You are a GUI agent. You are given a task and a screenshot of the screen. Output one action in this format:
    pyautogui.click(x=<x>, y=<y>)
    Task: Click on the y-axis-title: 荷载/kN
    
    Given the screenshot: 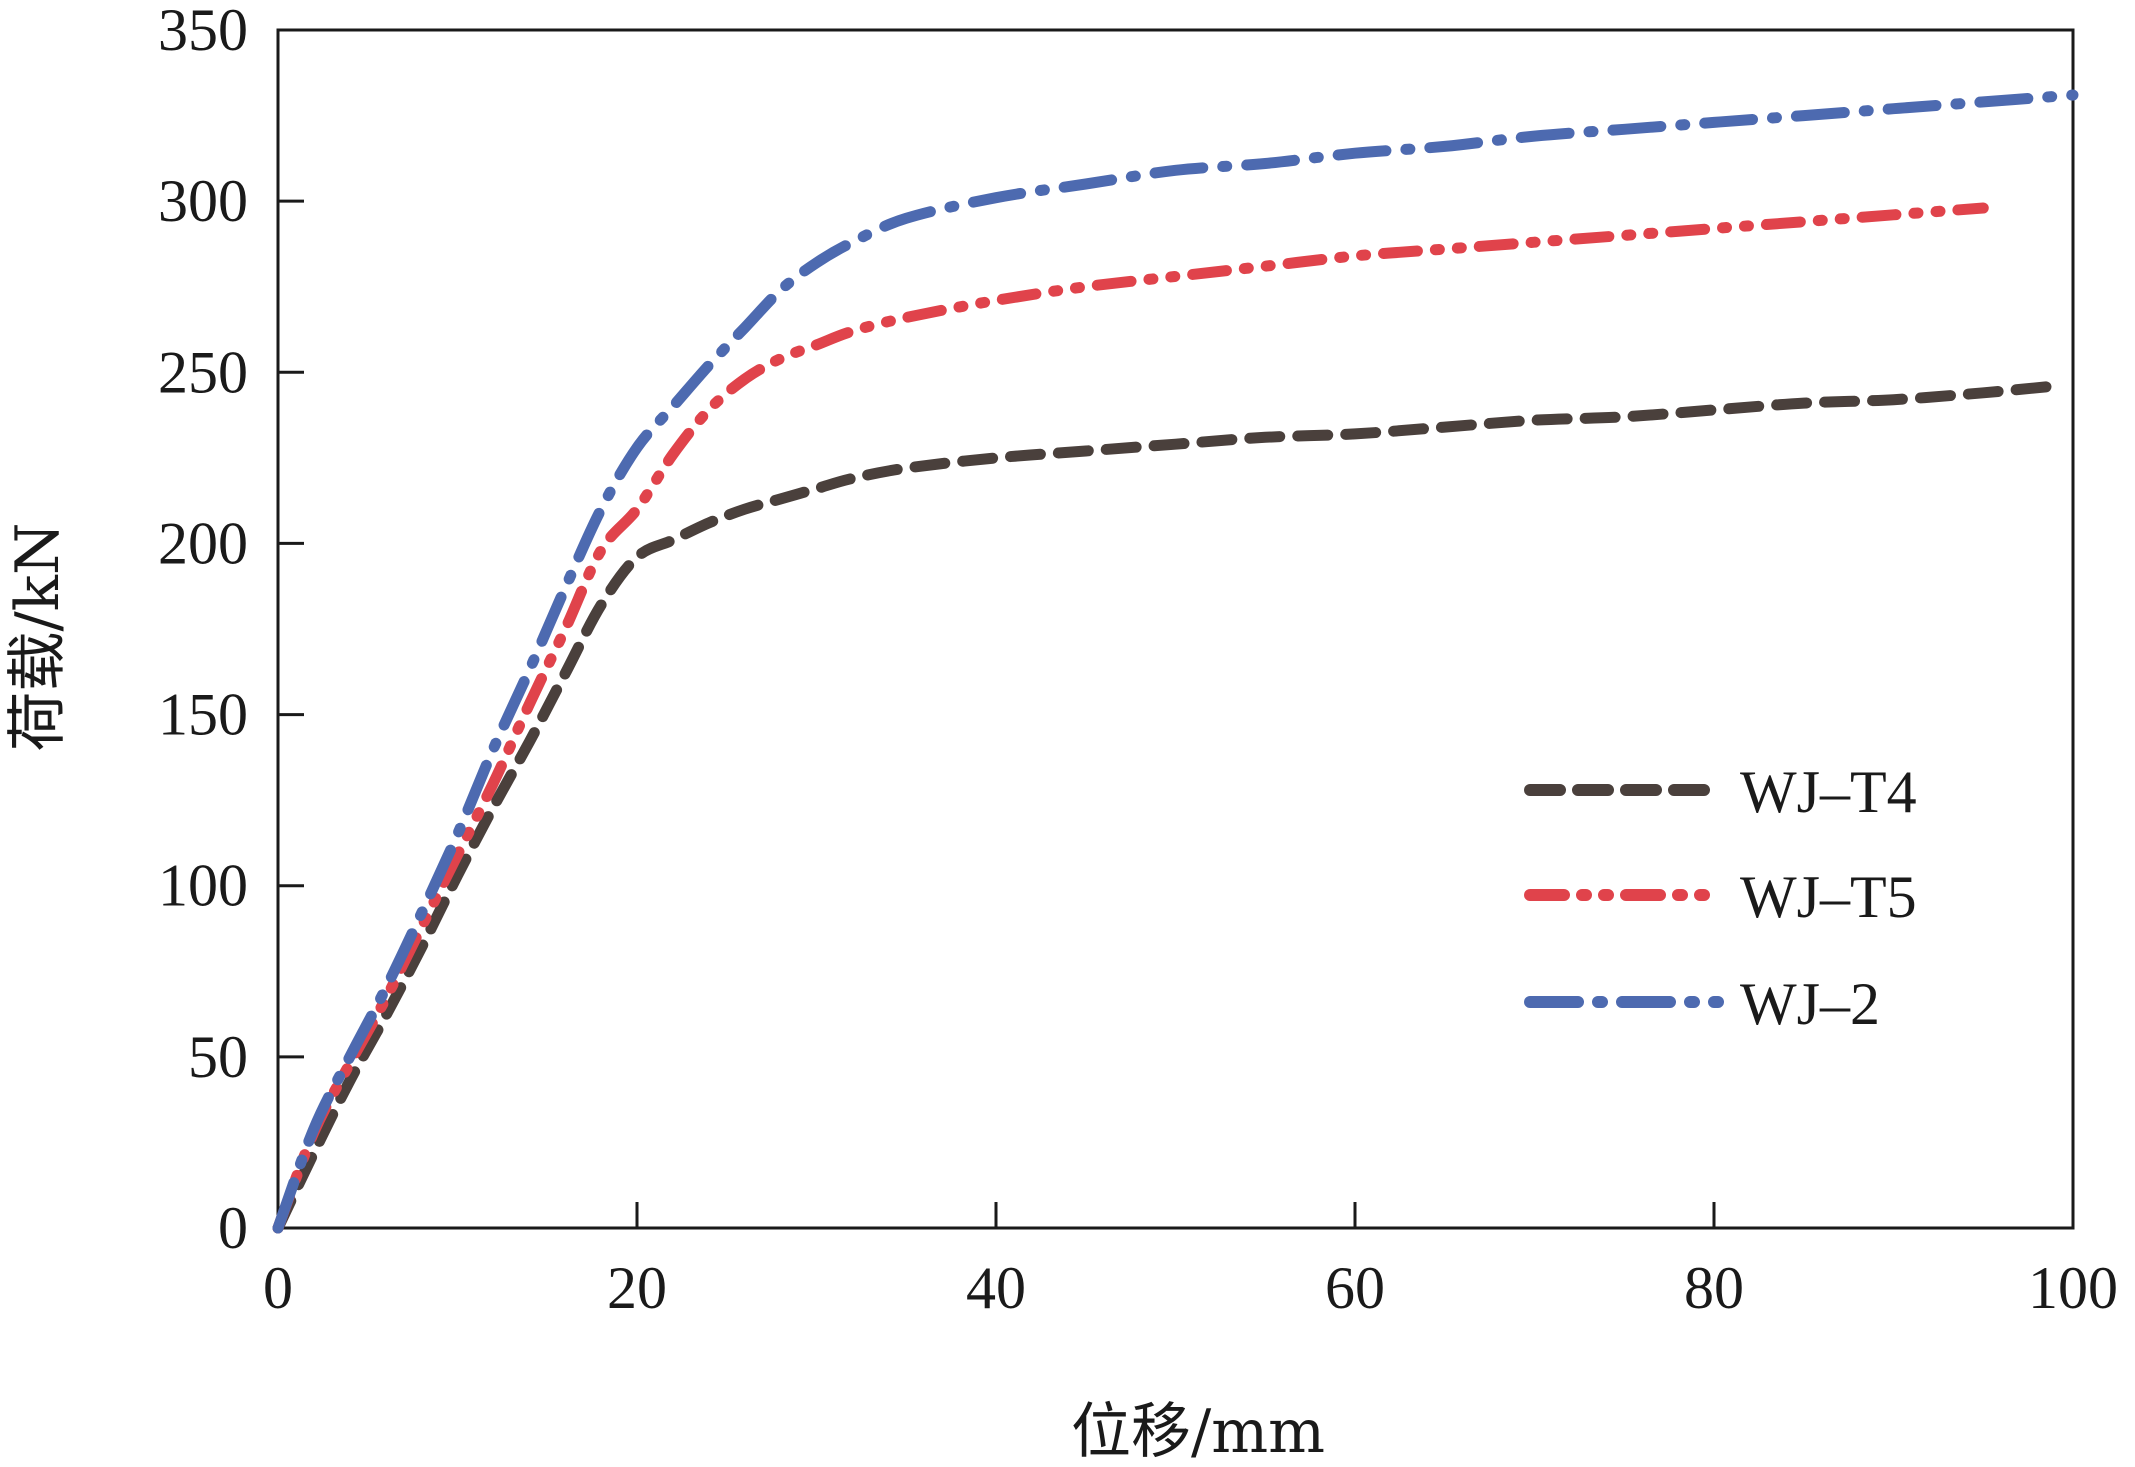 What is the action you would take?
    pyautogui.click(x=38, y=636)
    